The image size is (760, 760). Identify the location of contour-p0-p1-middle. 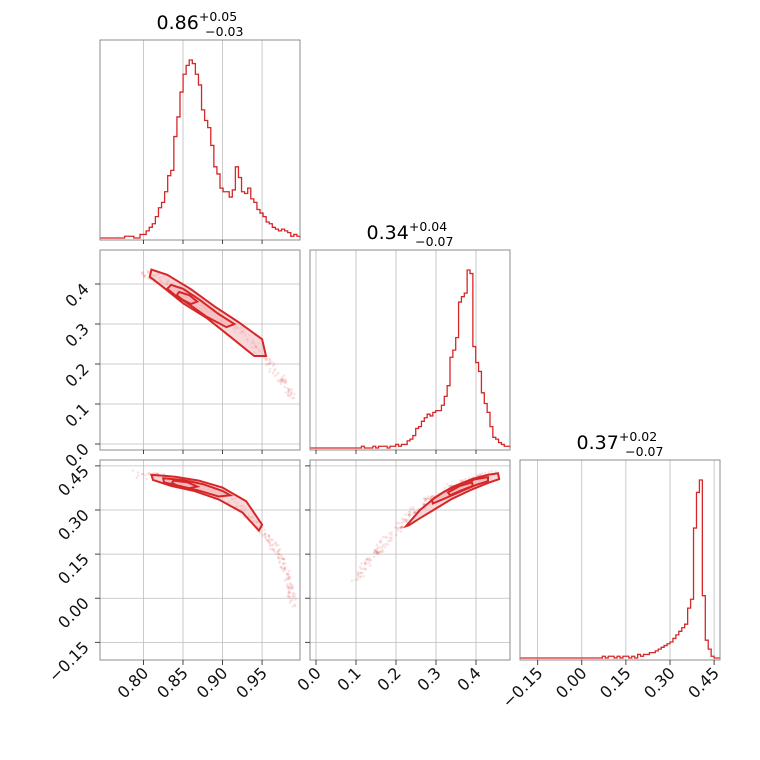
(201, 306).